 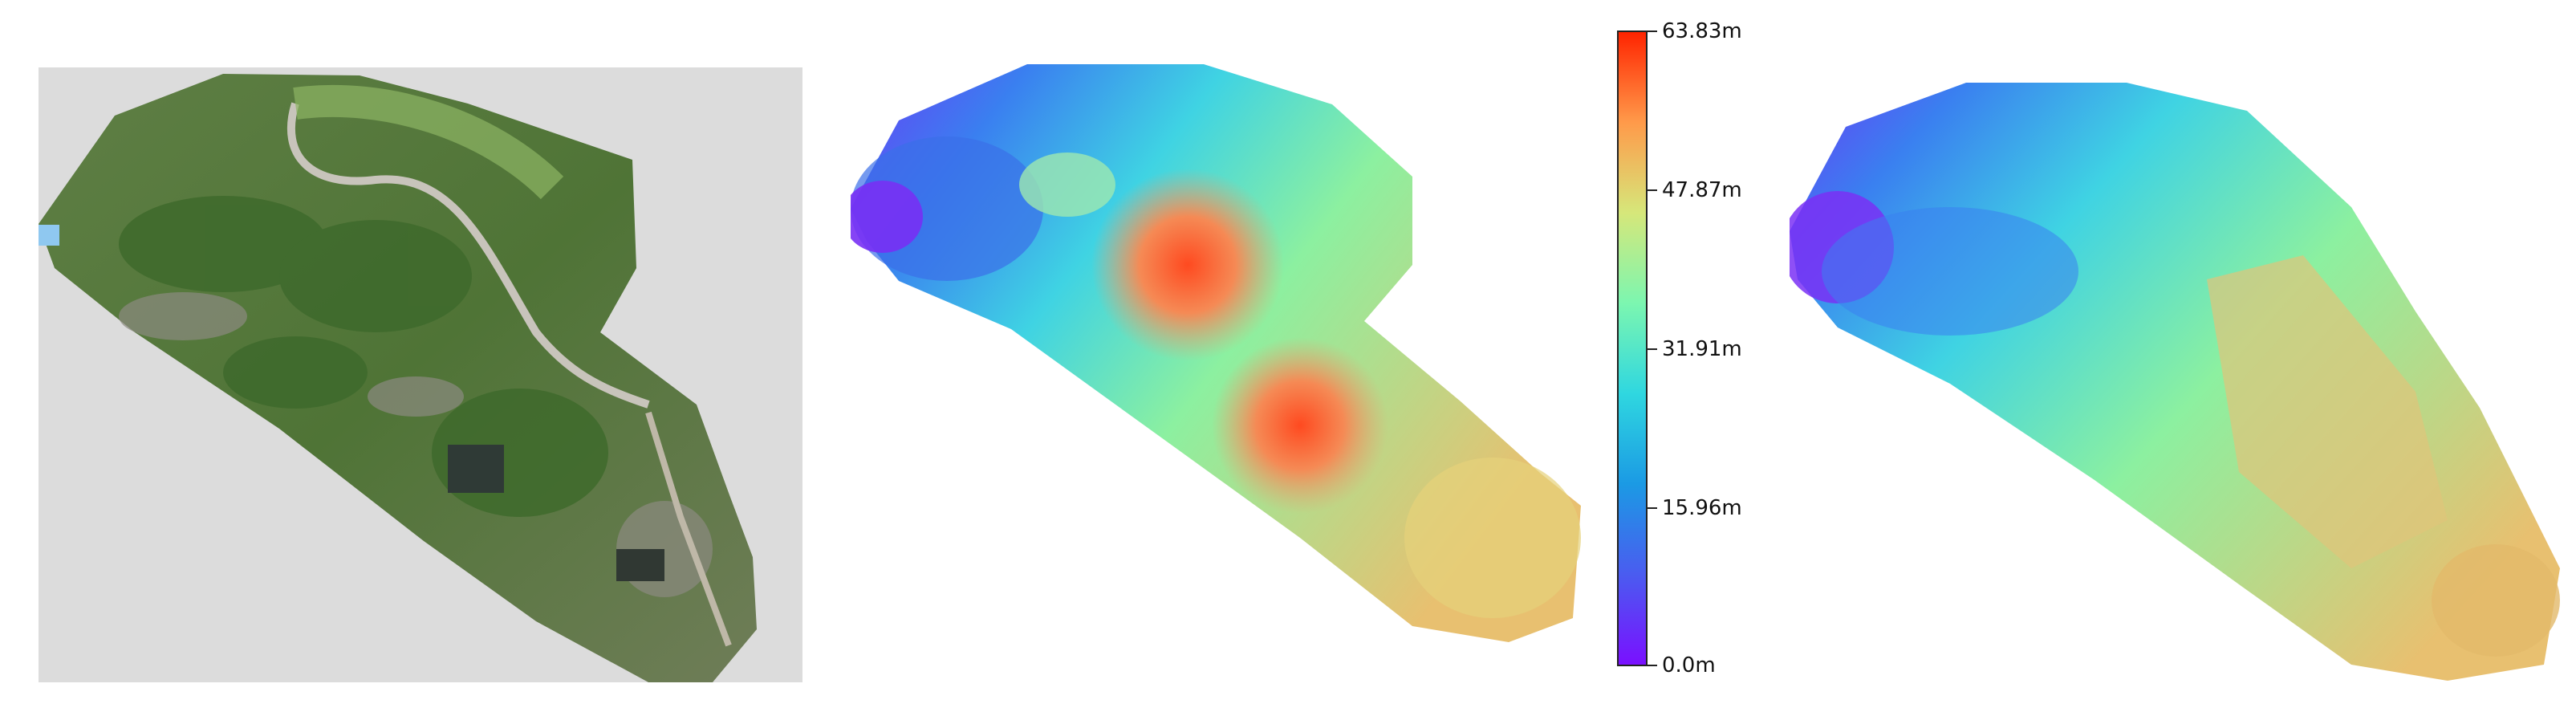 What do you see at coordinates (1702, 349) in the screenshot?
I see `colorbar-tick-label: 31.91m` at bounding box center [1702, 349].